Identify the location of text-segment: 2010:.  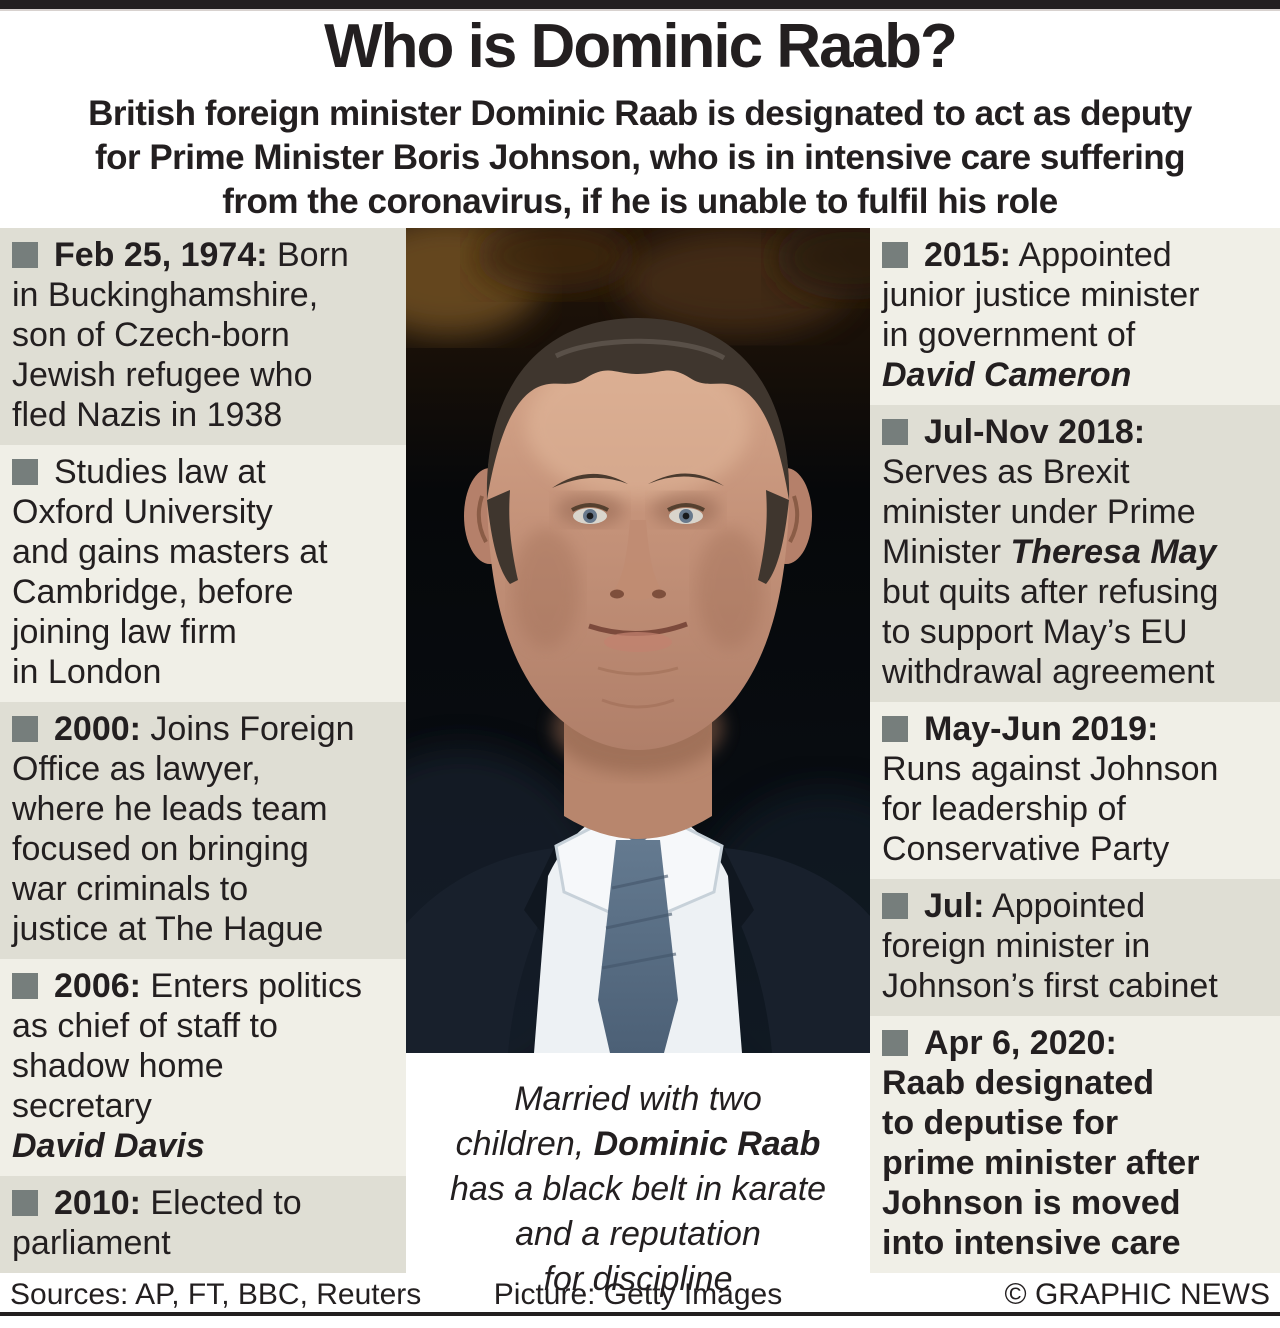
(97, 1203).